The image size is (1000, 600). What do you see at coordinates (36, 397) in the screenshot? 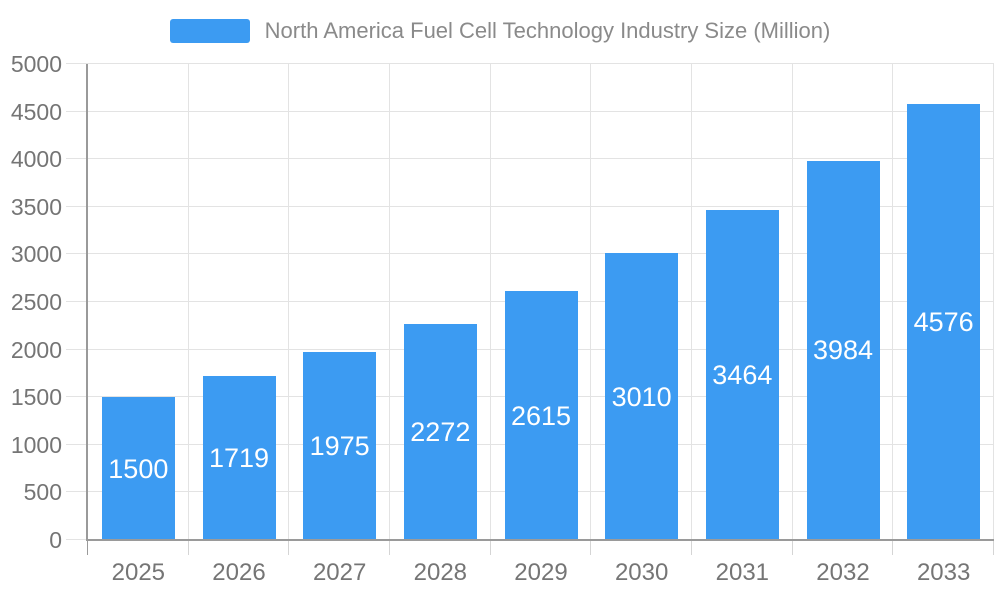
I see `y-axis-tick-label: 1500` at bounding box center [36, 397].